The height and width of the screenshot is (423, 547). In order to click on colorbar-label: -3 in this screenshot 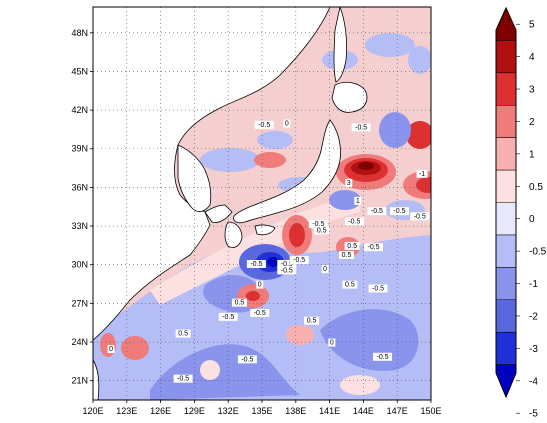, I will do `click(533, 349)`.